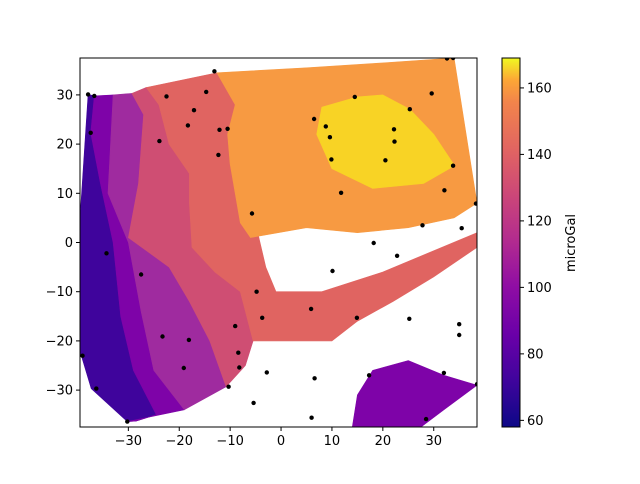 The width and height of the screenshot is (640, 484). I want to click on x-tick-label: −10, so click(229, 441).